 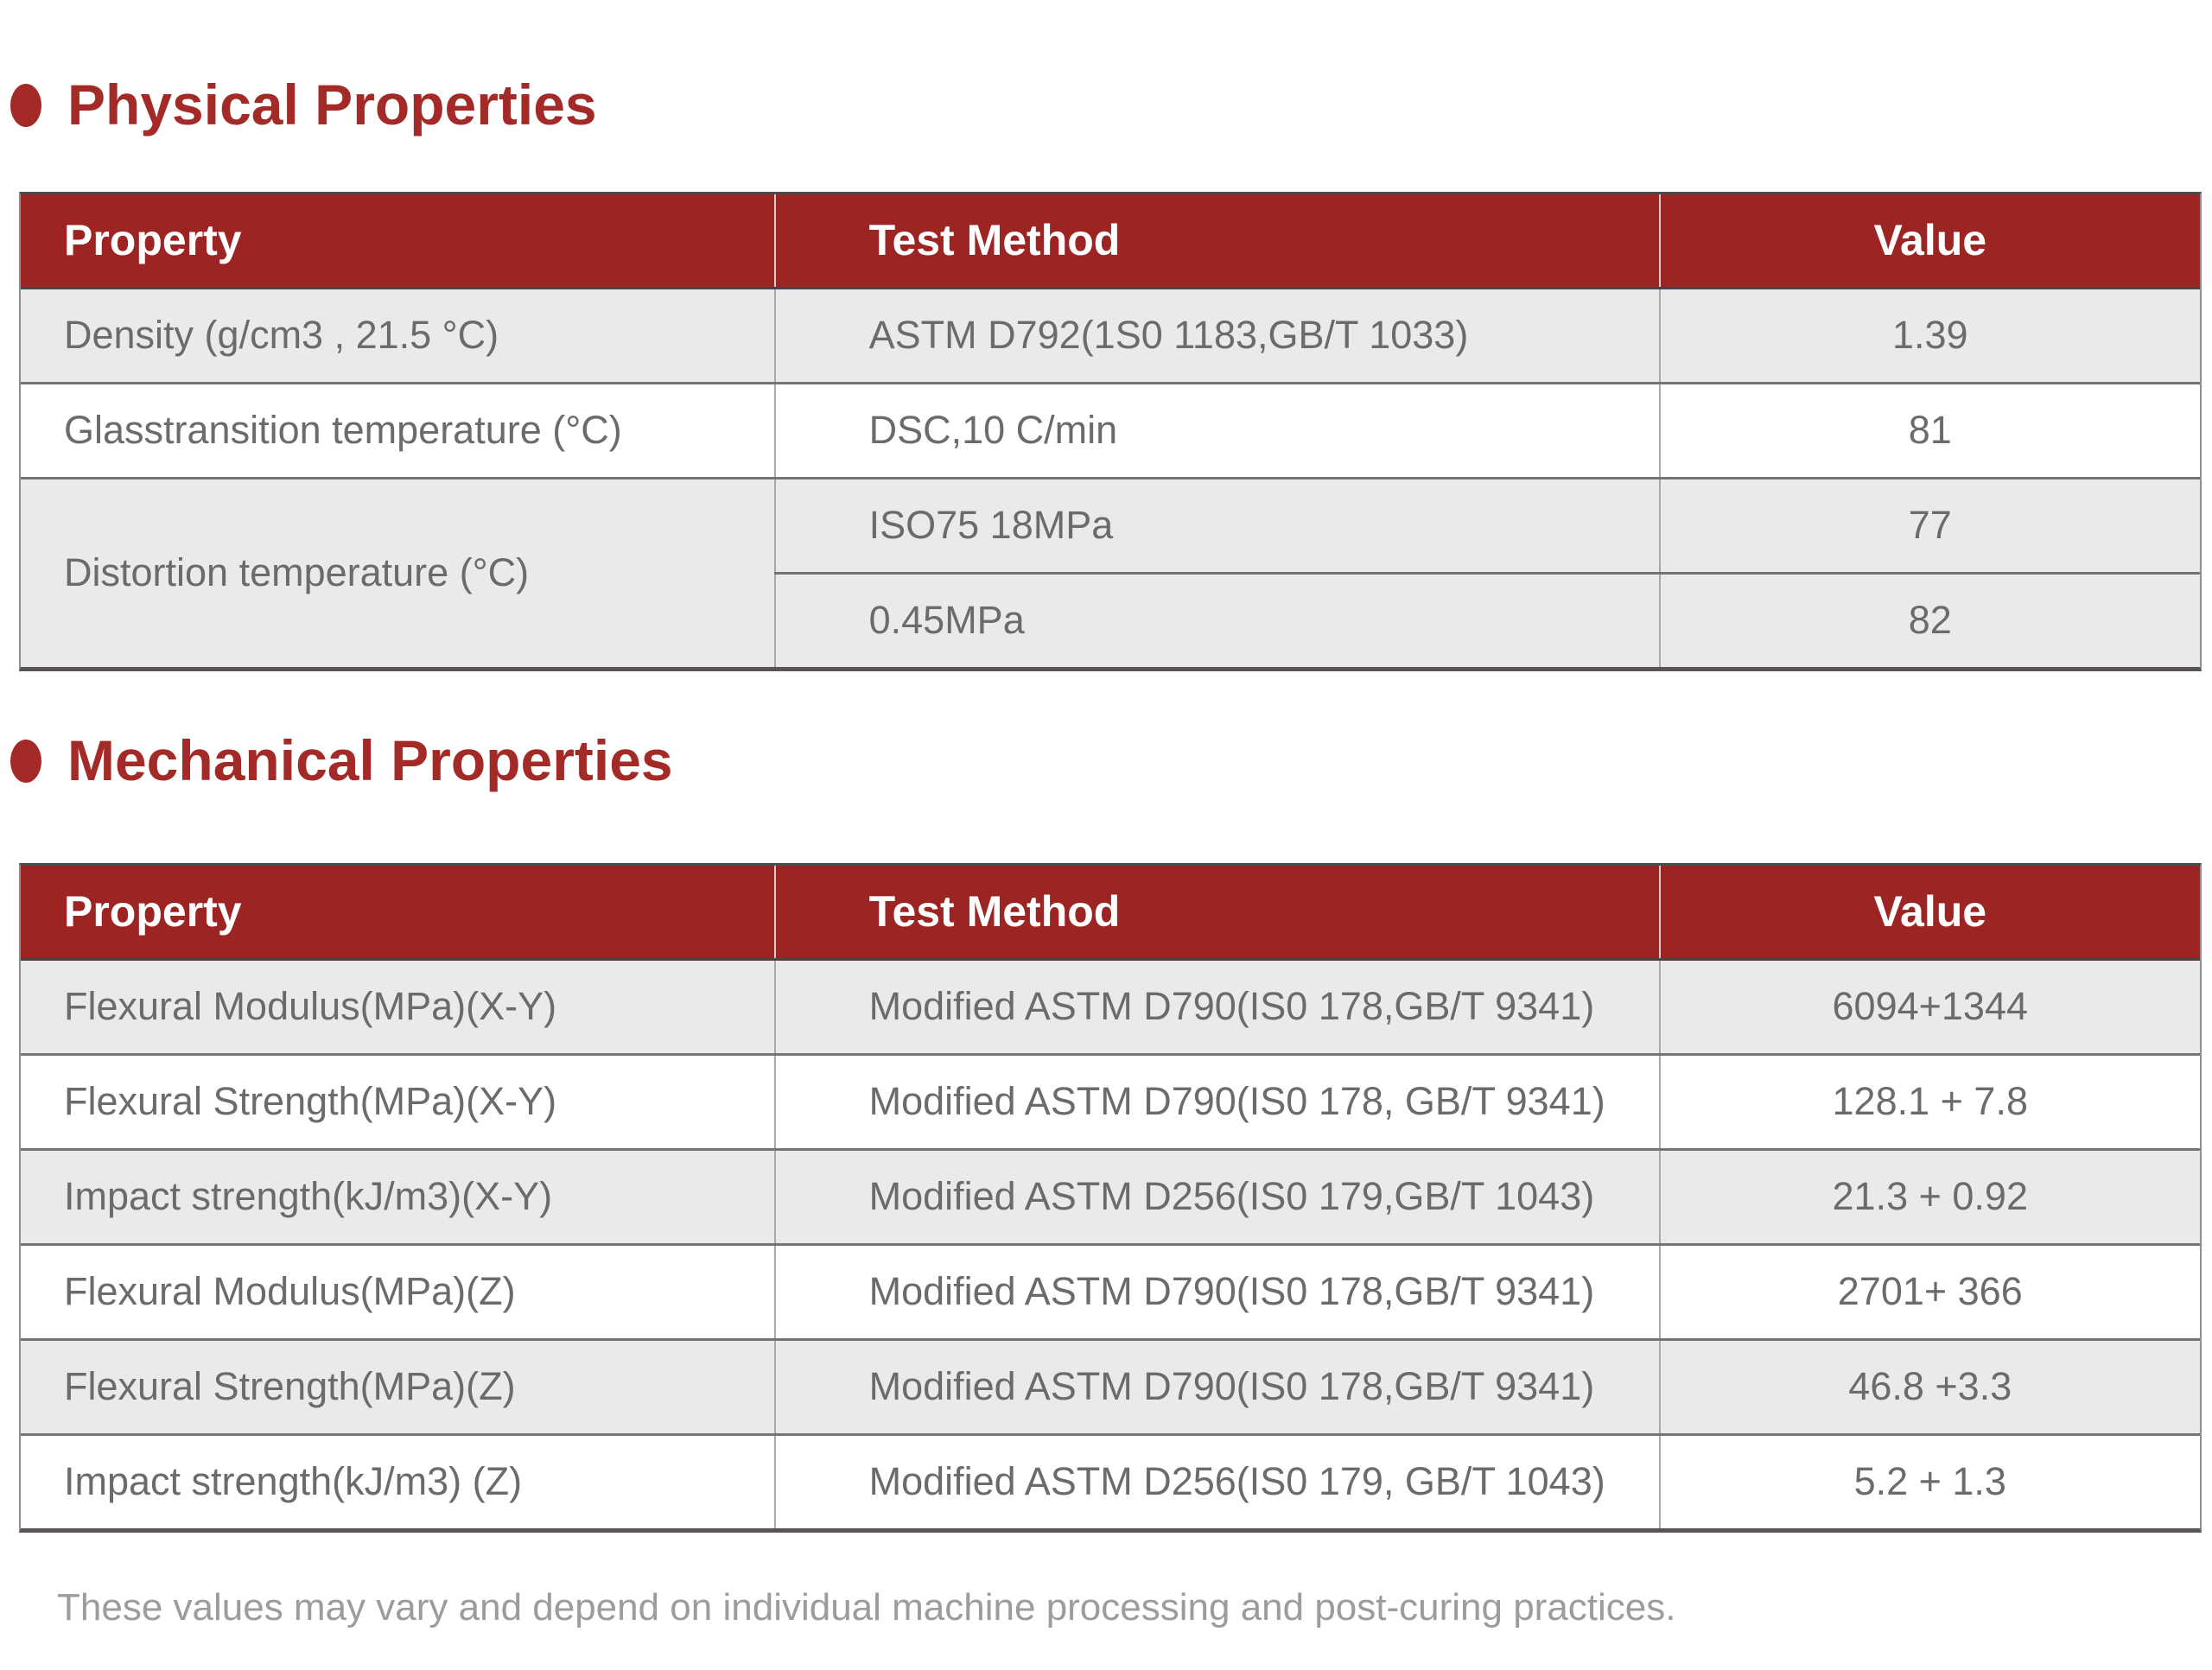 What do you see at coordinates (1216, 619) in the screenshot?
I see `cell-test-method: 0.45MPa` at bounding box center [1216, 619].